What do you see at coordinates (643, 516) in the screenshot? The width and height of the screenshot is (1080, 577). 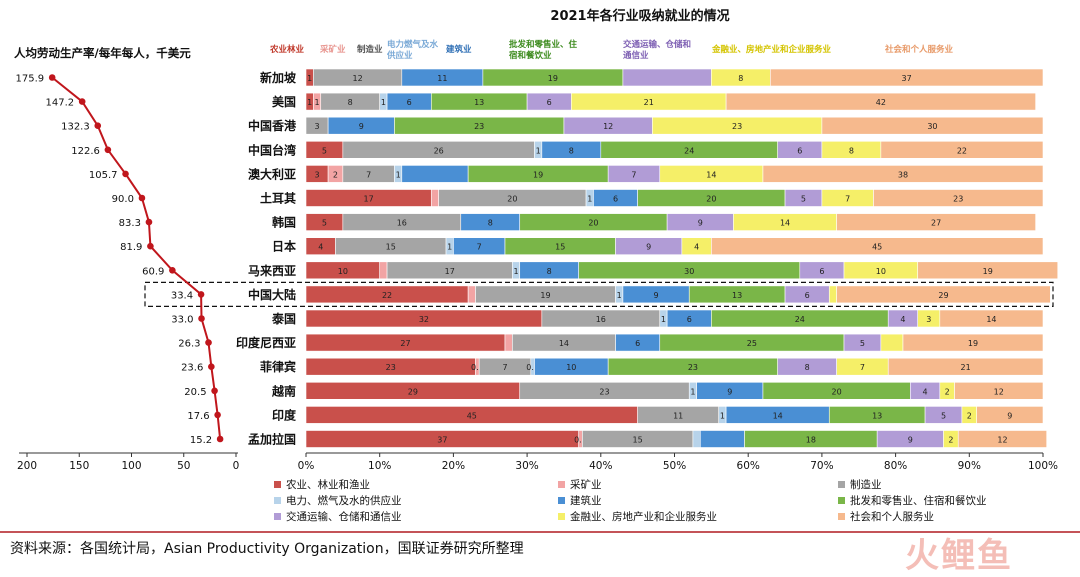 I see `legend-label: 金融业、房地产业和企业服务业` at bounding box center [643, 516].